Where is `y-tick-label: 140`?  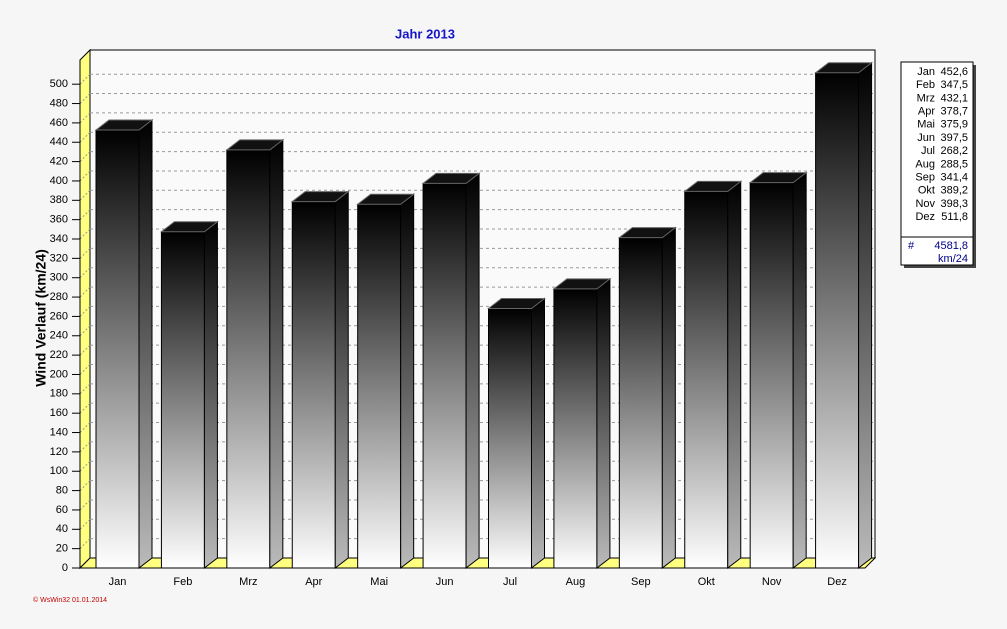 y-tick-label: 140 is located at coordinates (59, 432).